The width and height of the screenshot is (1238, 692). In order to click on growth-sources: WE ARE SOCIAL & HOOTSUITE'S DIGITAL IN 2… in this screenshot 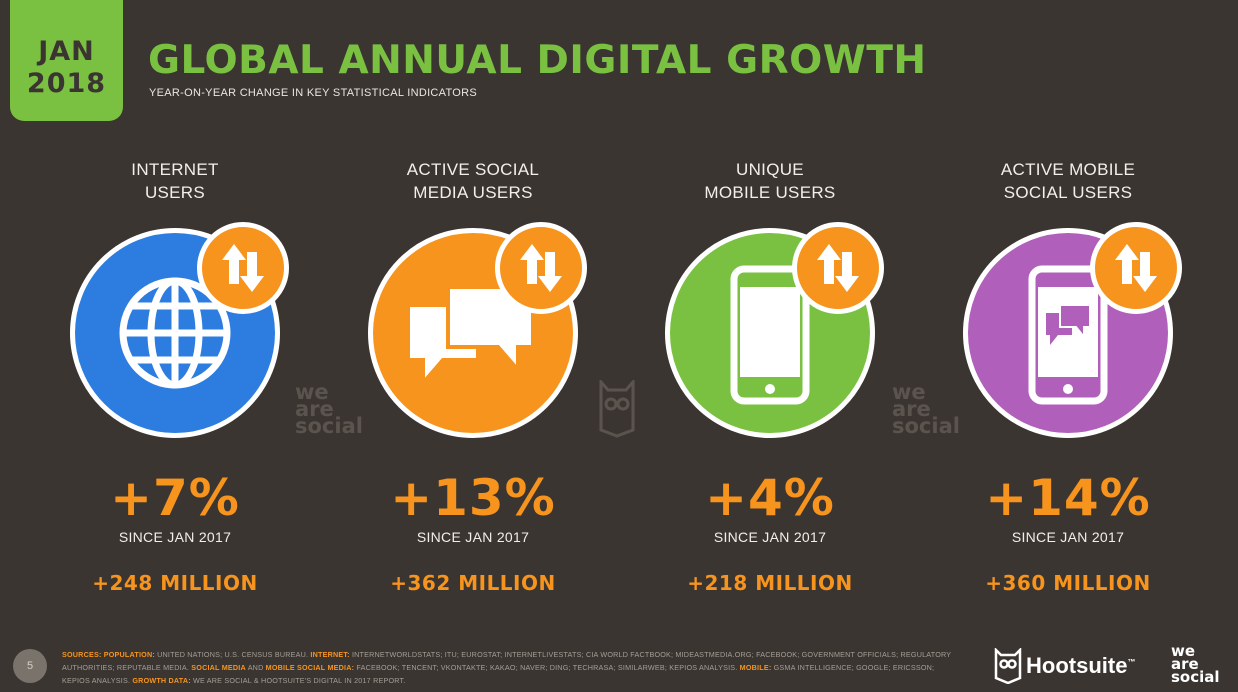, I will do `click(299, 680)`.